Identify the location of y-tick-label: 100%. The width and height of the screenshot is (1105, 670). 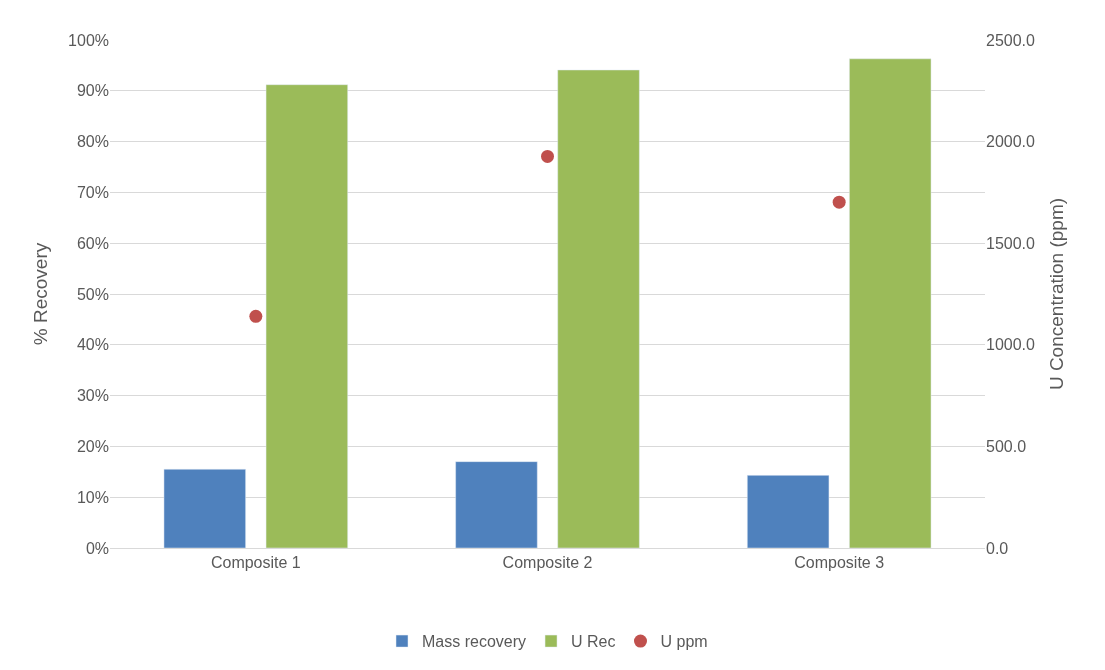
(88, 40).